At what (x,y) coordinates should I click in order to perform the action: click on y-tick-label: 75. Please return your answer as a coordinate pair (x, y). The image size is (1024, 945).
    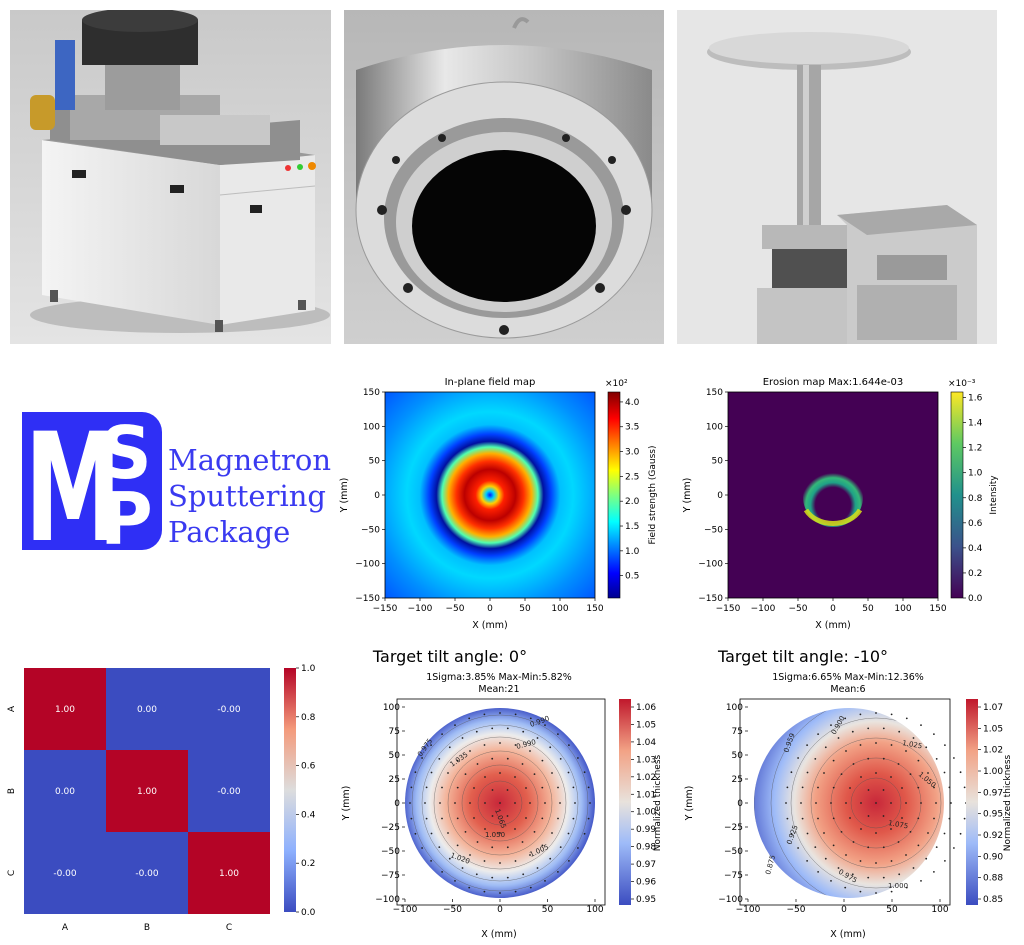
    Looking at the image, I should click on (394, 732).